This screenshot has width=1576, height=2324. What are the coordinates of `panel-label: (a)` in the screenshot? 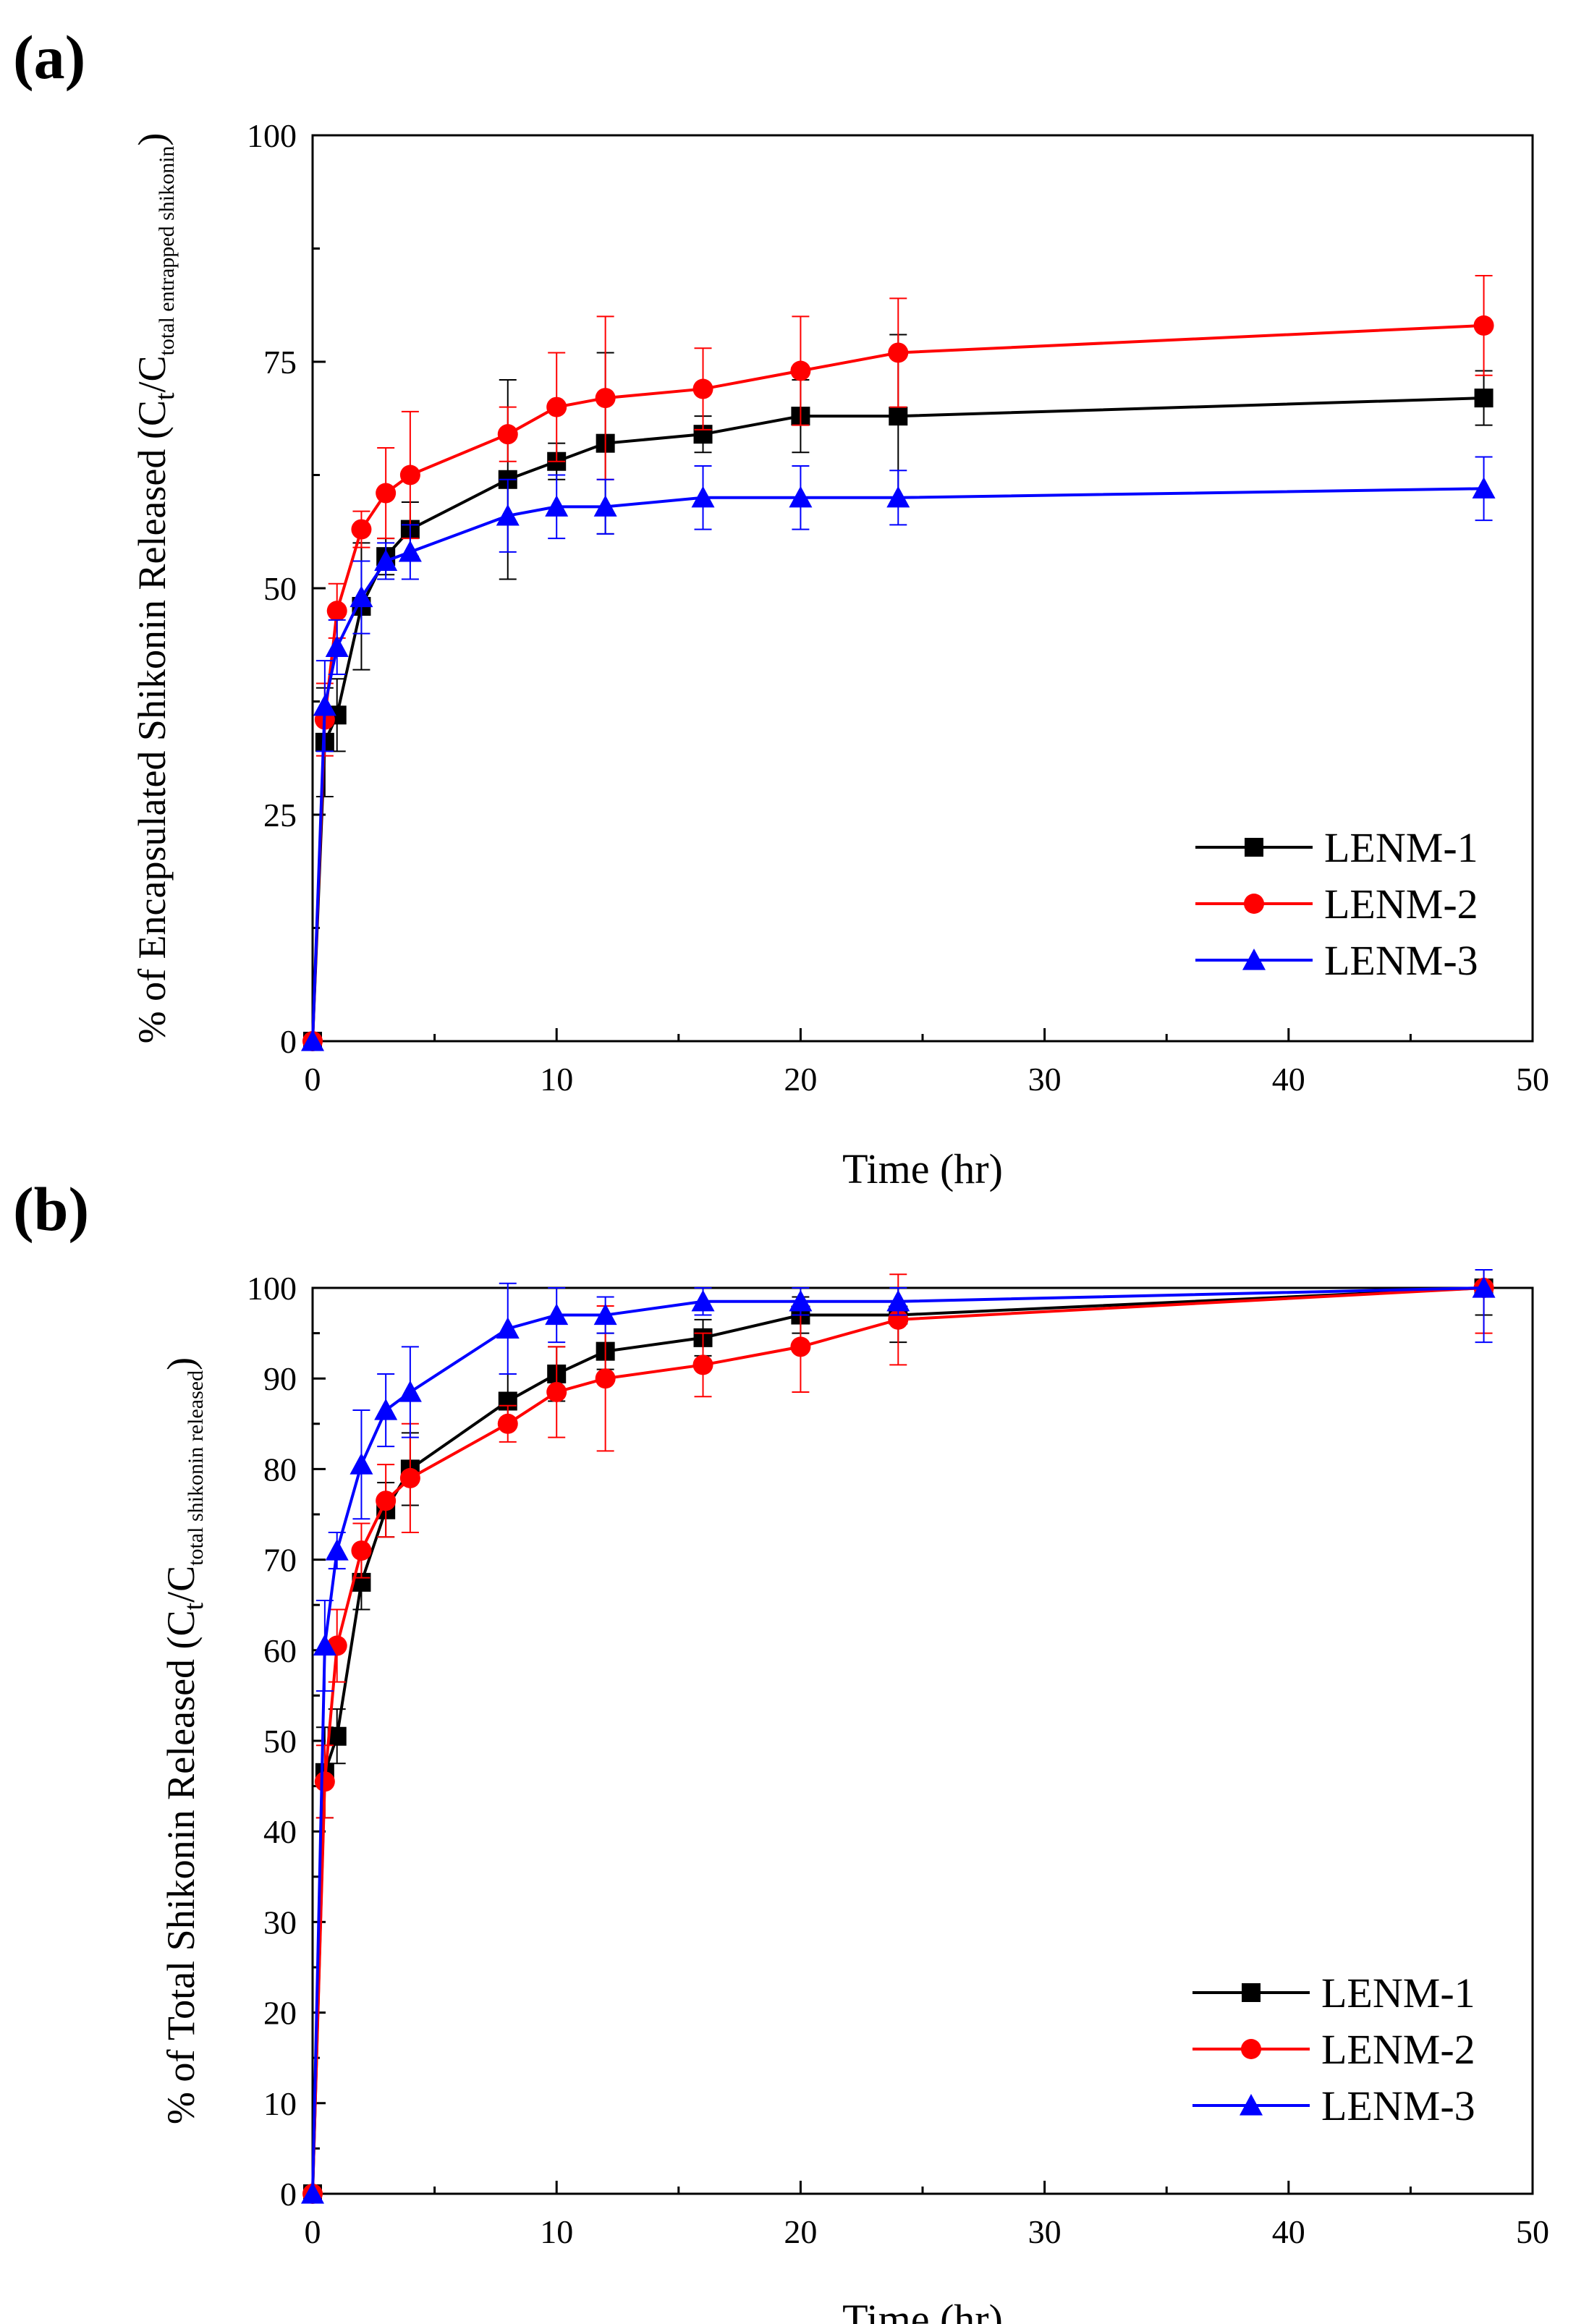 It's located at (49, 57).